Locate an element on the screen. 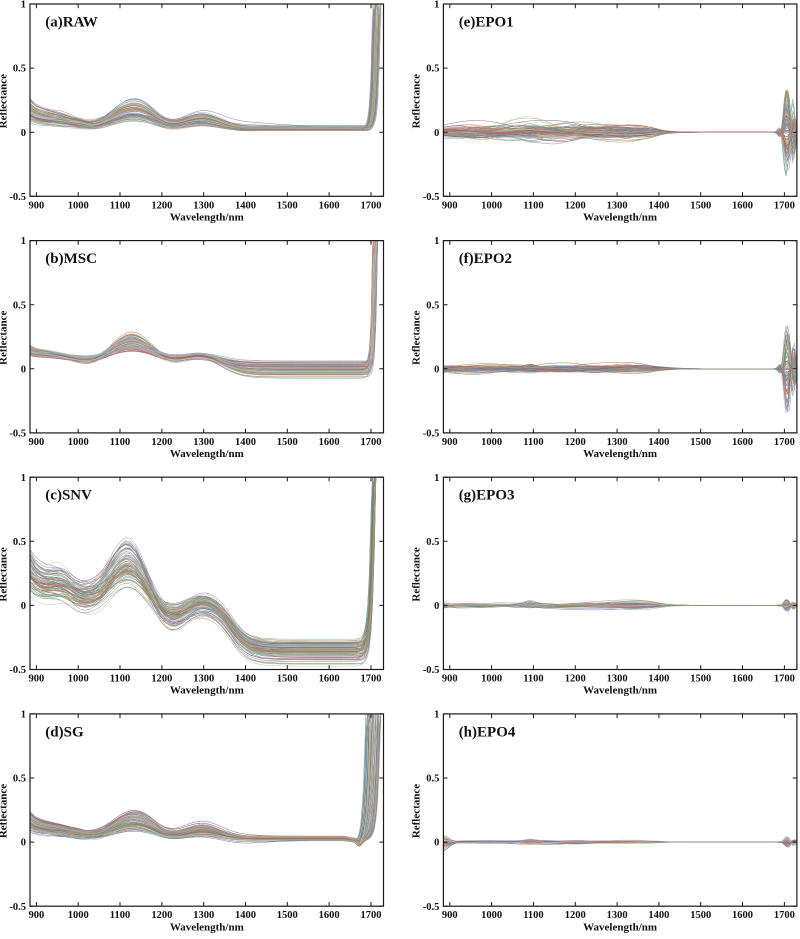 This screenshot has height=939, width=800. svg-text: (d)SG is located at coordinates (64, 732).